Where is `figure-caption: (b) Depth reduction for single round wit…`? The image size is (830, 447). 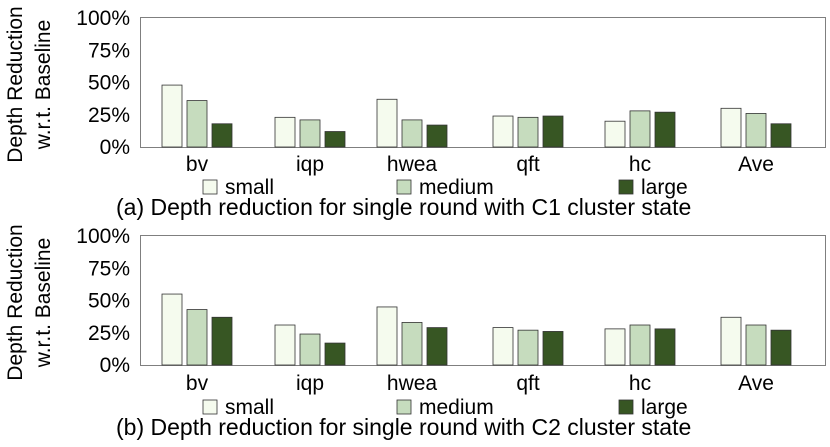 figure-caption: (b) Depth reduction for single round wit… is located at coordinates (403, 427).